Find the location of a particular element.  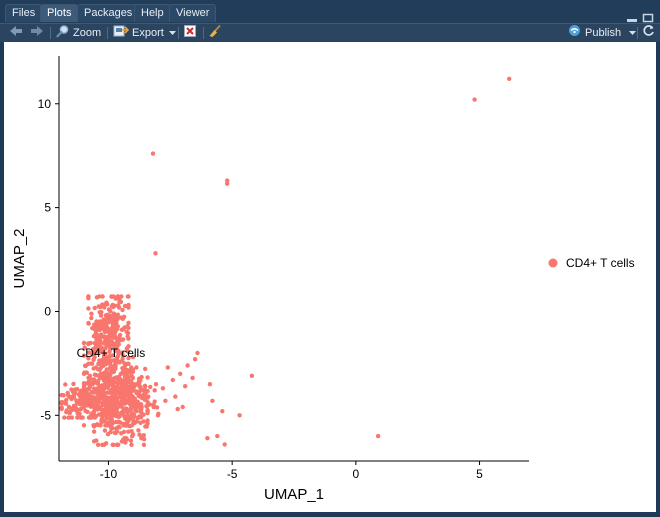

publish-icon is located at coordinates (574, 33).